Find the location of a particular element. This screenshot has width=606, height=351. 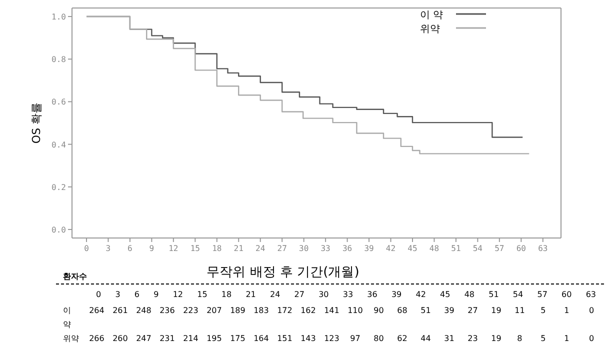

x-tick-label: 3 is located at coordinates (108, 248).